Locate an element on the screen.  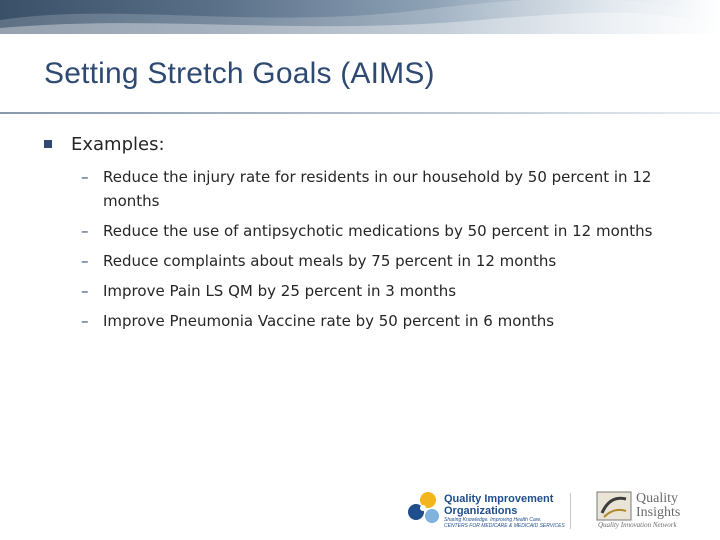
header-wave-decoration is located at coordinates (360, 17).